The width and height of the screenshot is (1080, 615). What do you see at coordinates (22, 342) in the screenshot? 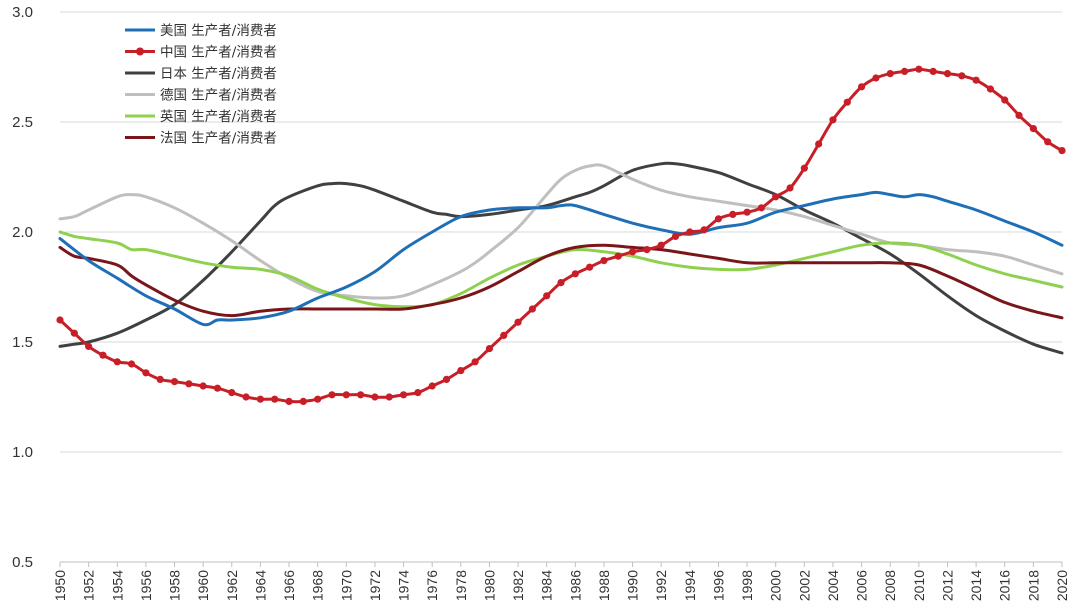
I see `y-tick-label: 1.5` at bounding box center [22, 342].